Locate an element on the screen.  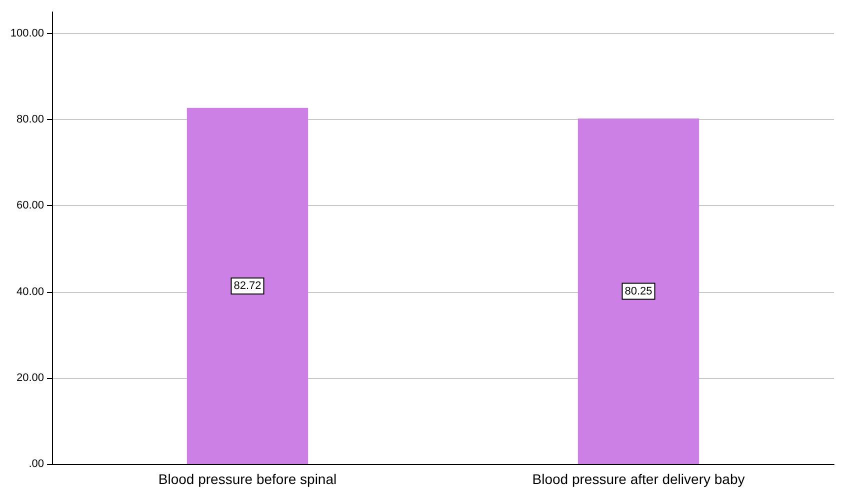
data-label: 82.72 is located at coordinates (248, 286).